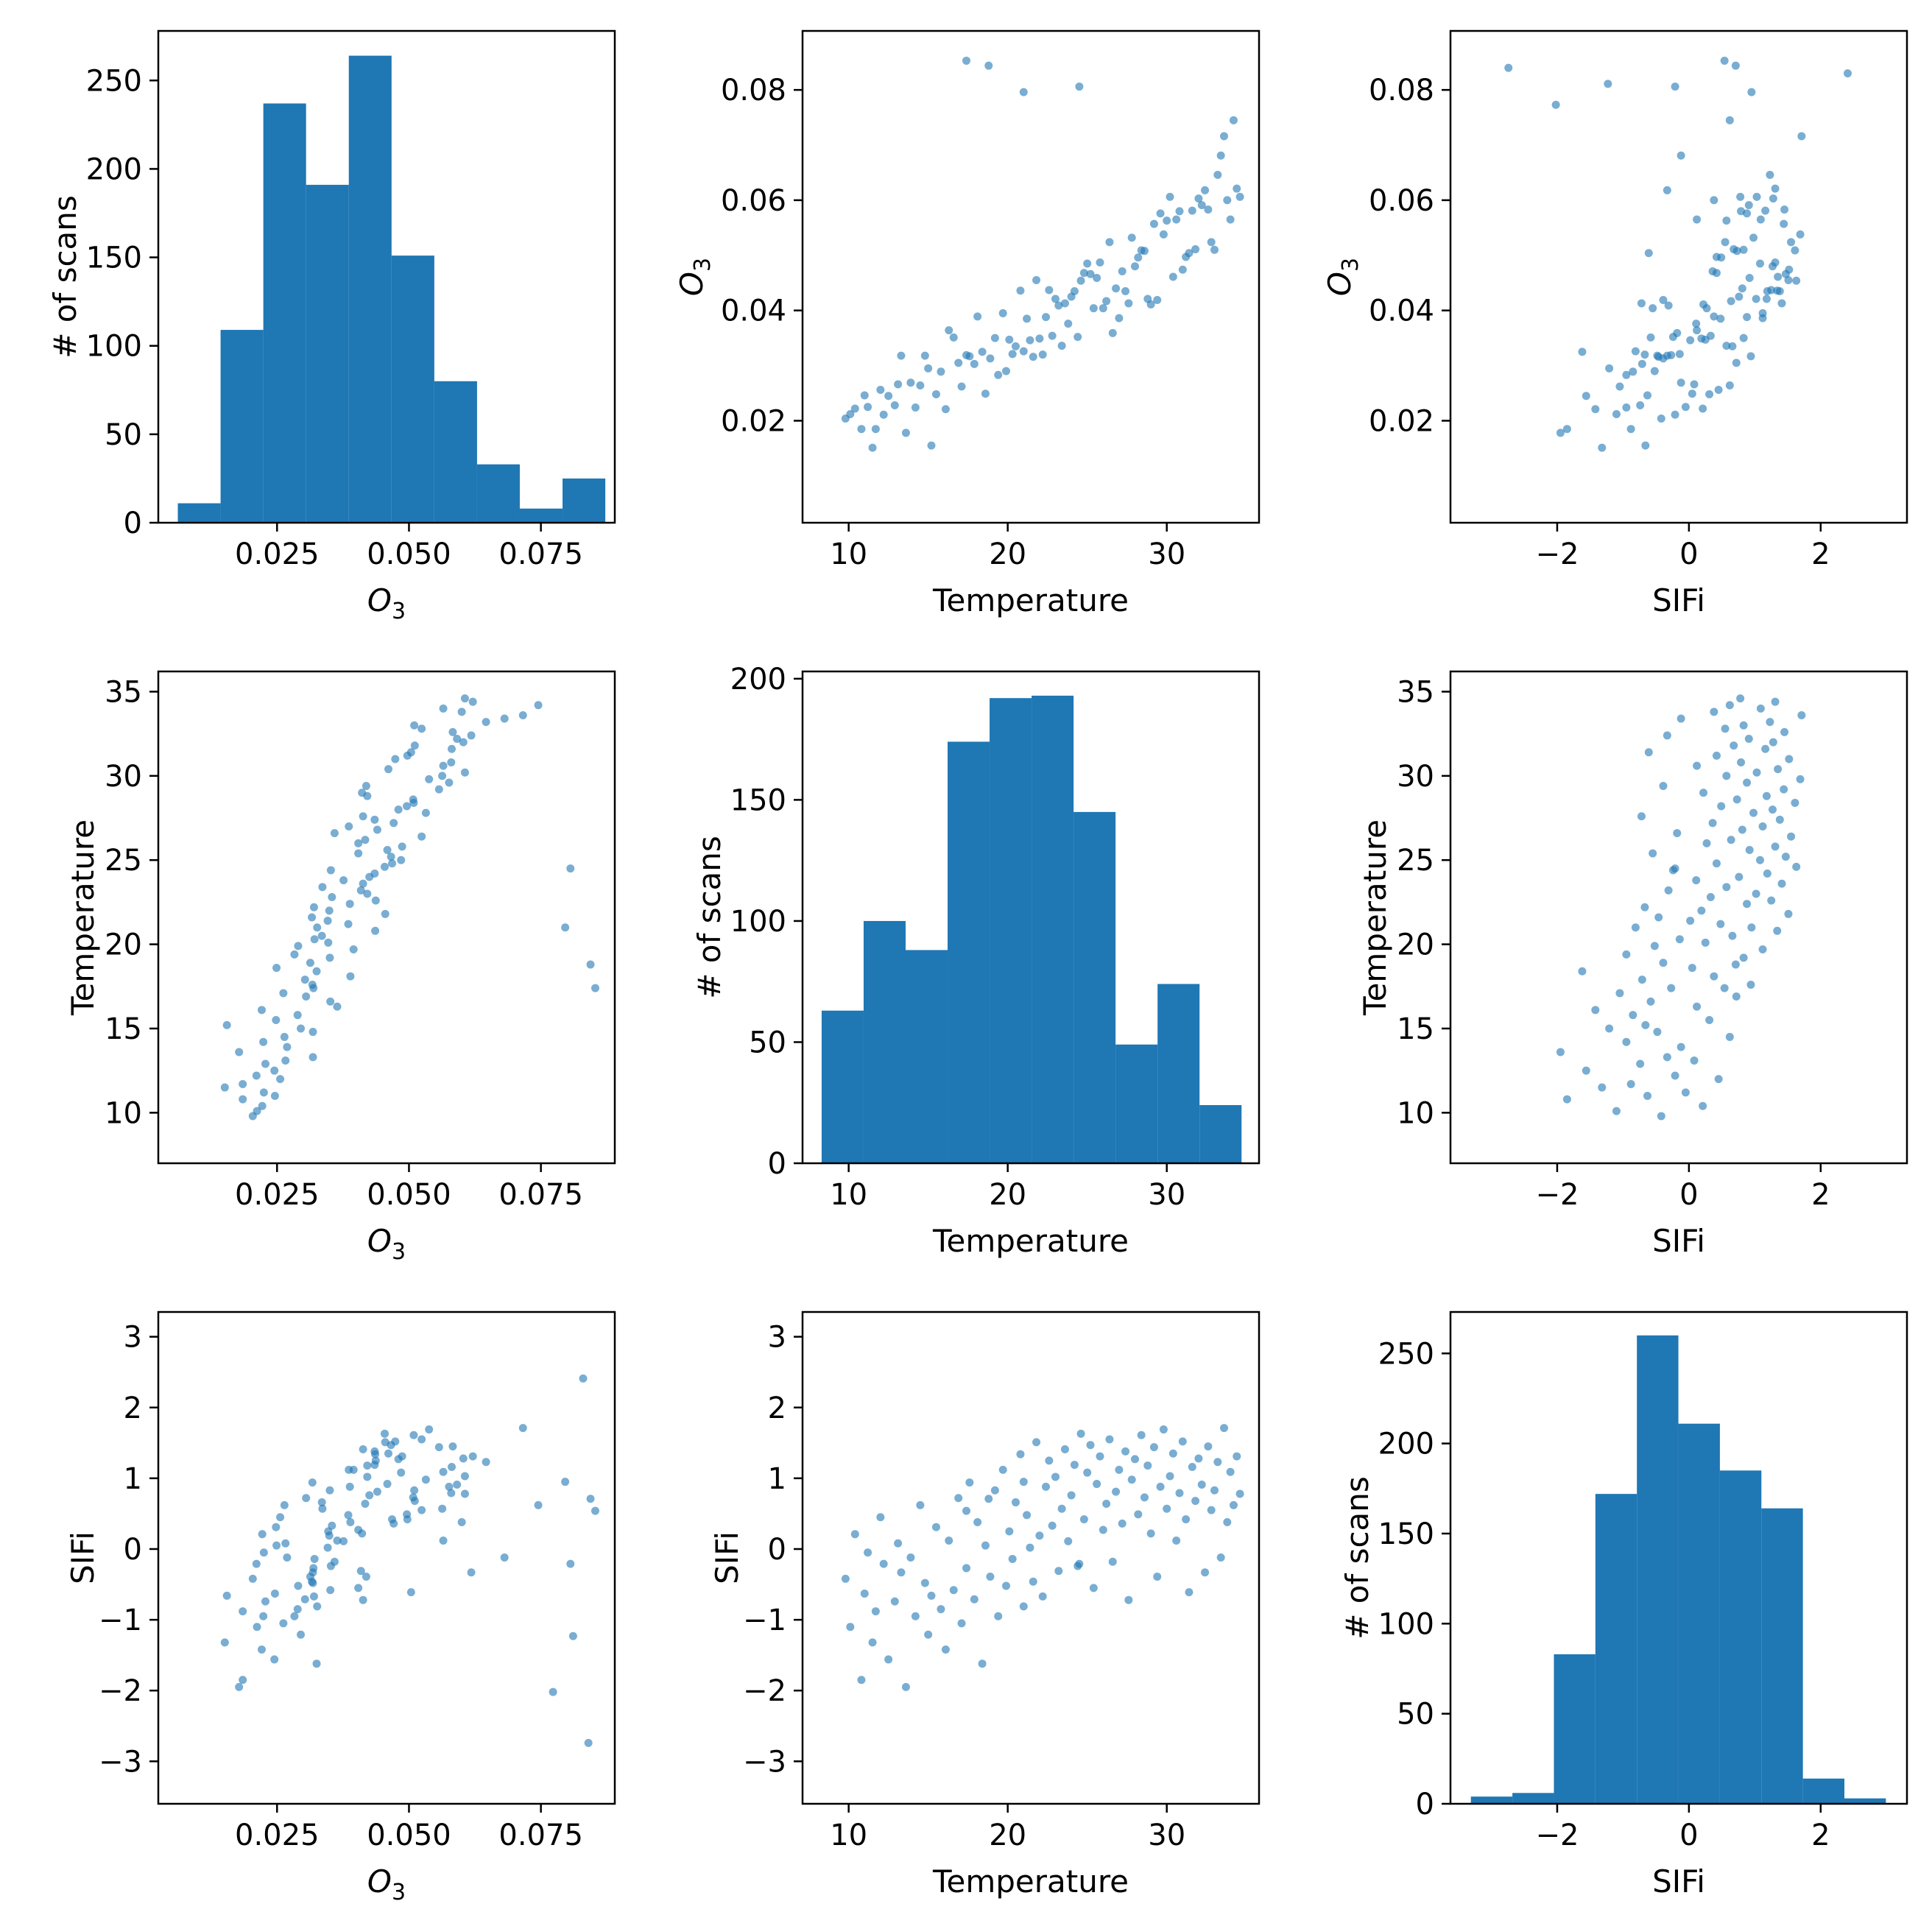 Image resolution: width=1932 pixels, height=1926 pixels. What do you see at coordinates (849, 1835) in the screenshot?
I see `x-tick-label: 10` at bounding box center [849, 1835].